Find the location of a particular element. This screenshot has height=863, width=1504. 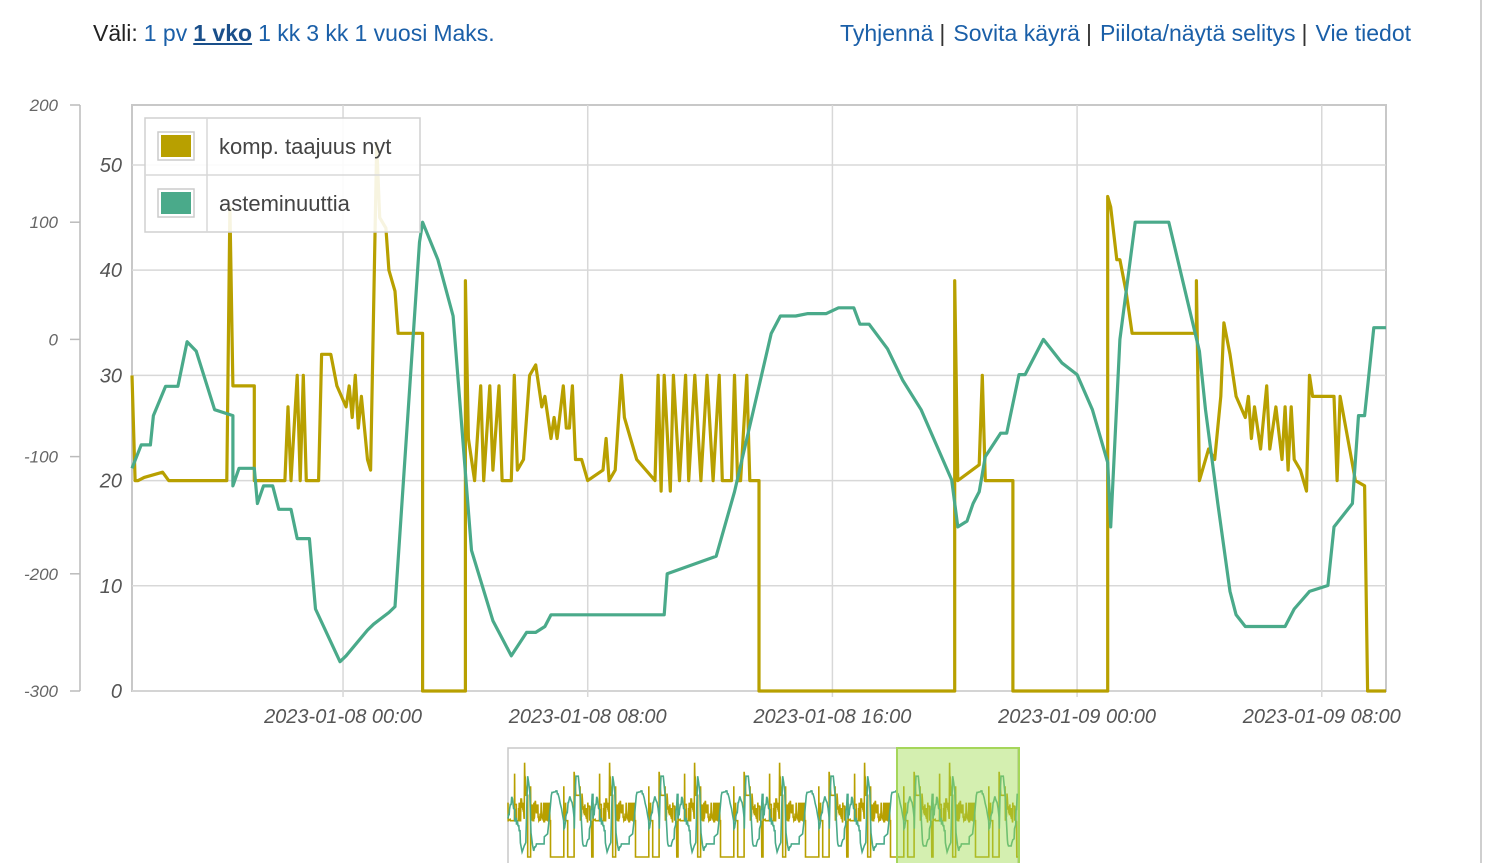

inner-axis-tick-label: 30 is located at coordinates (111, 376).